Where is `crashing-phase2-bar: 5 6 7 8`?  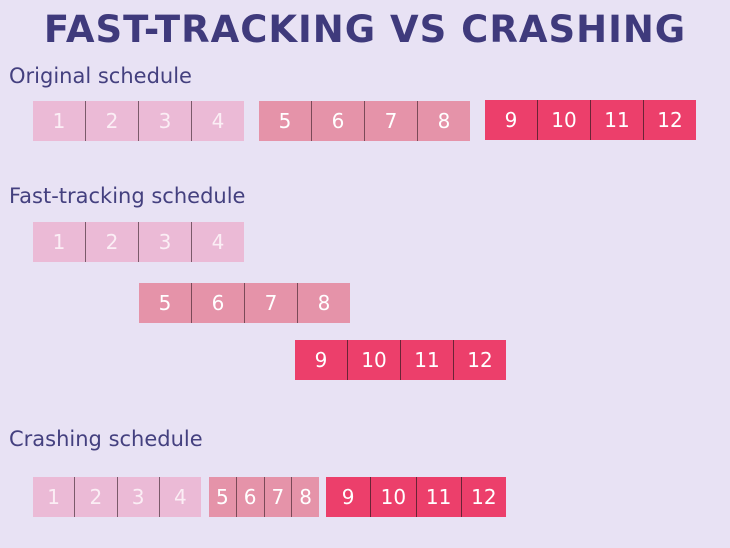 crashing-phase2-bar: 5 6 7 8 is located at coordinates (264, 497).